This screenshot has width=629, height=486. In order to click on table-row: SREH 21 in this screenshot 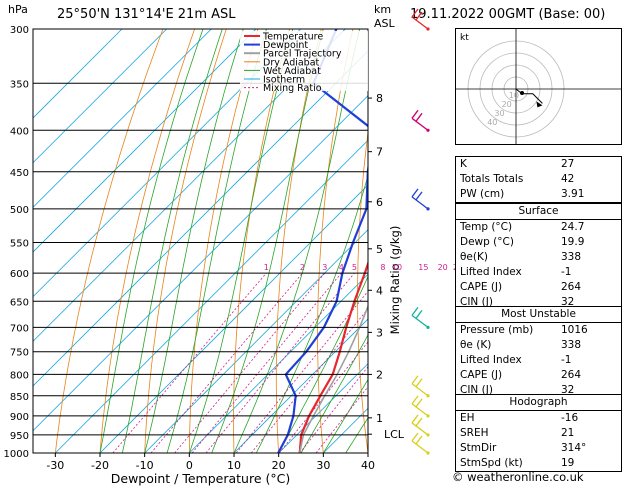, I will do `click(538, 433)`.